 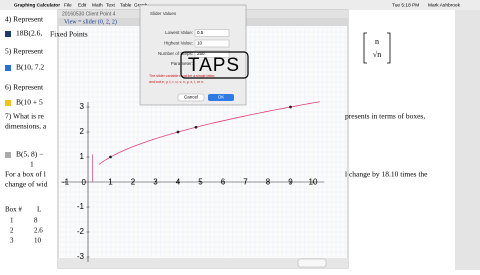 What do you see at coordinates (405, 5) in the screenshot?
I see `clock: Tue 5:18 PM` at bounding box center [405, 5].